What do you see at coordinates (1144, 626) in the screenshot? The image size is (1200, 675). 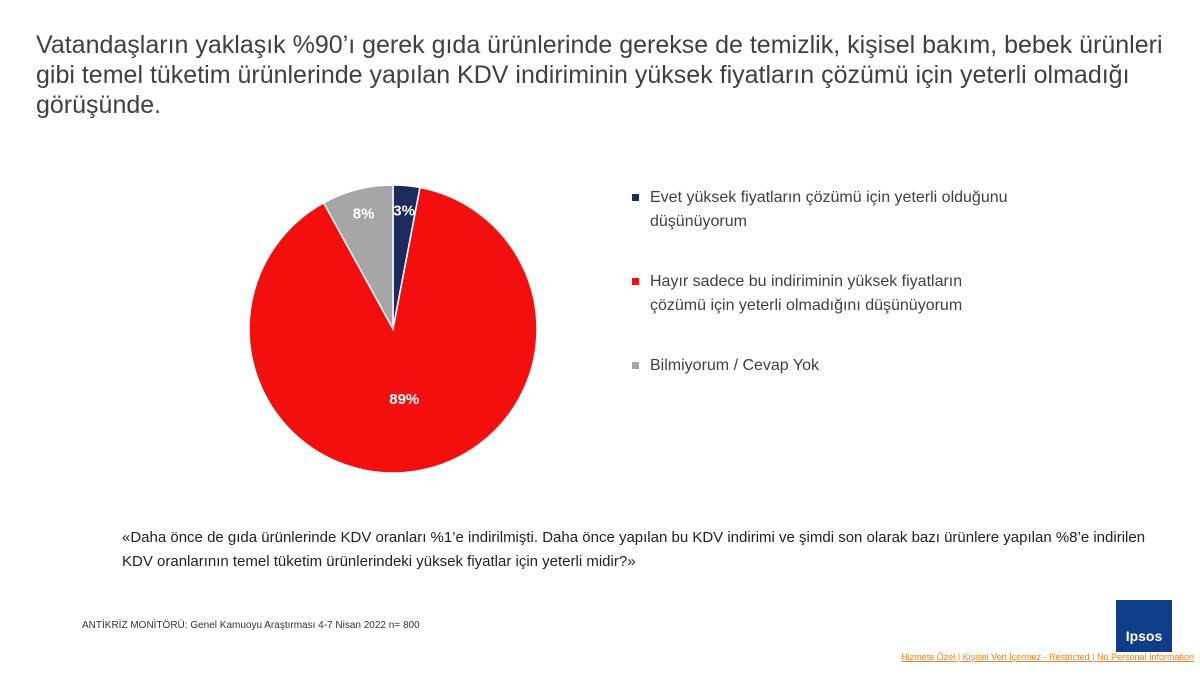 I see `logo: Ipsos` at bounding box center [1144, 626].